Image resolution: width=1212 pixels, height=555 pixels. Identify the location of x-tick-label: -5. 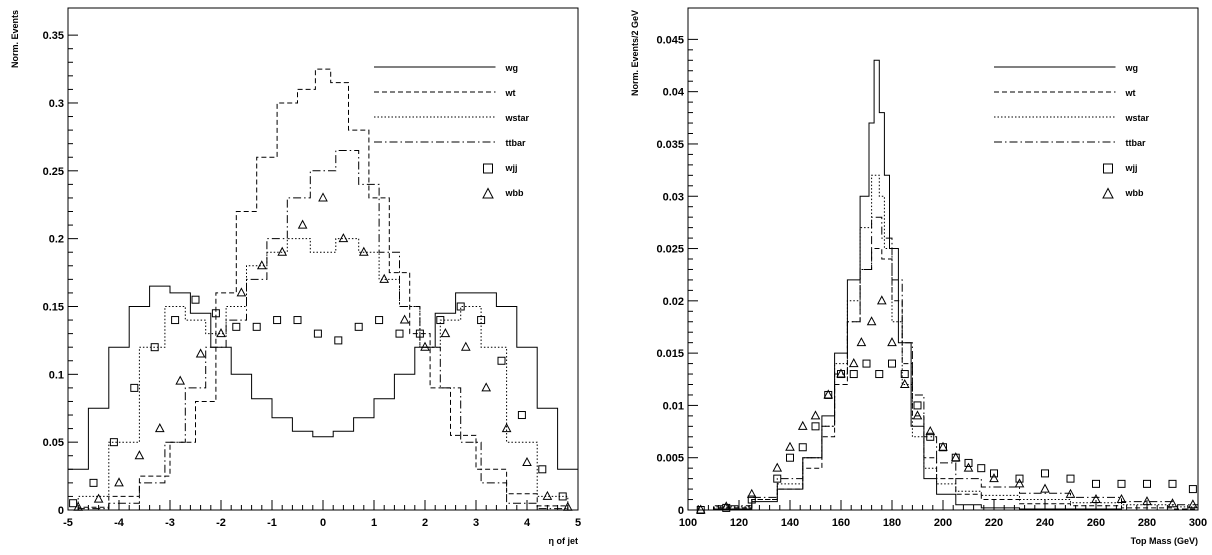
(68, 523).